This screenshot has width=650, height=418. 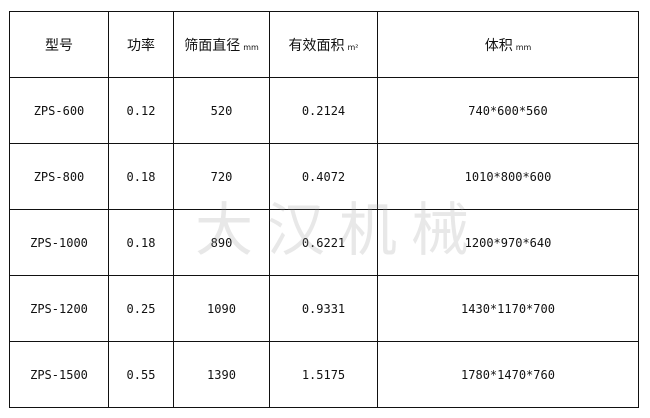 I want to click on cell-power: 0.55, so click(x=141, y=374).